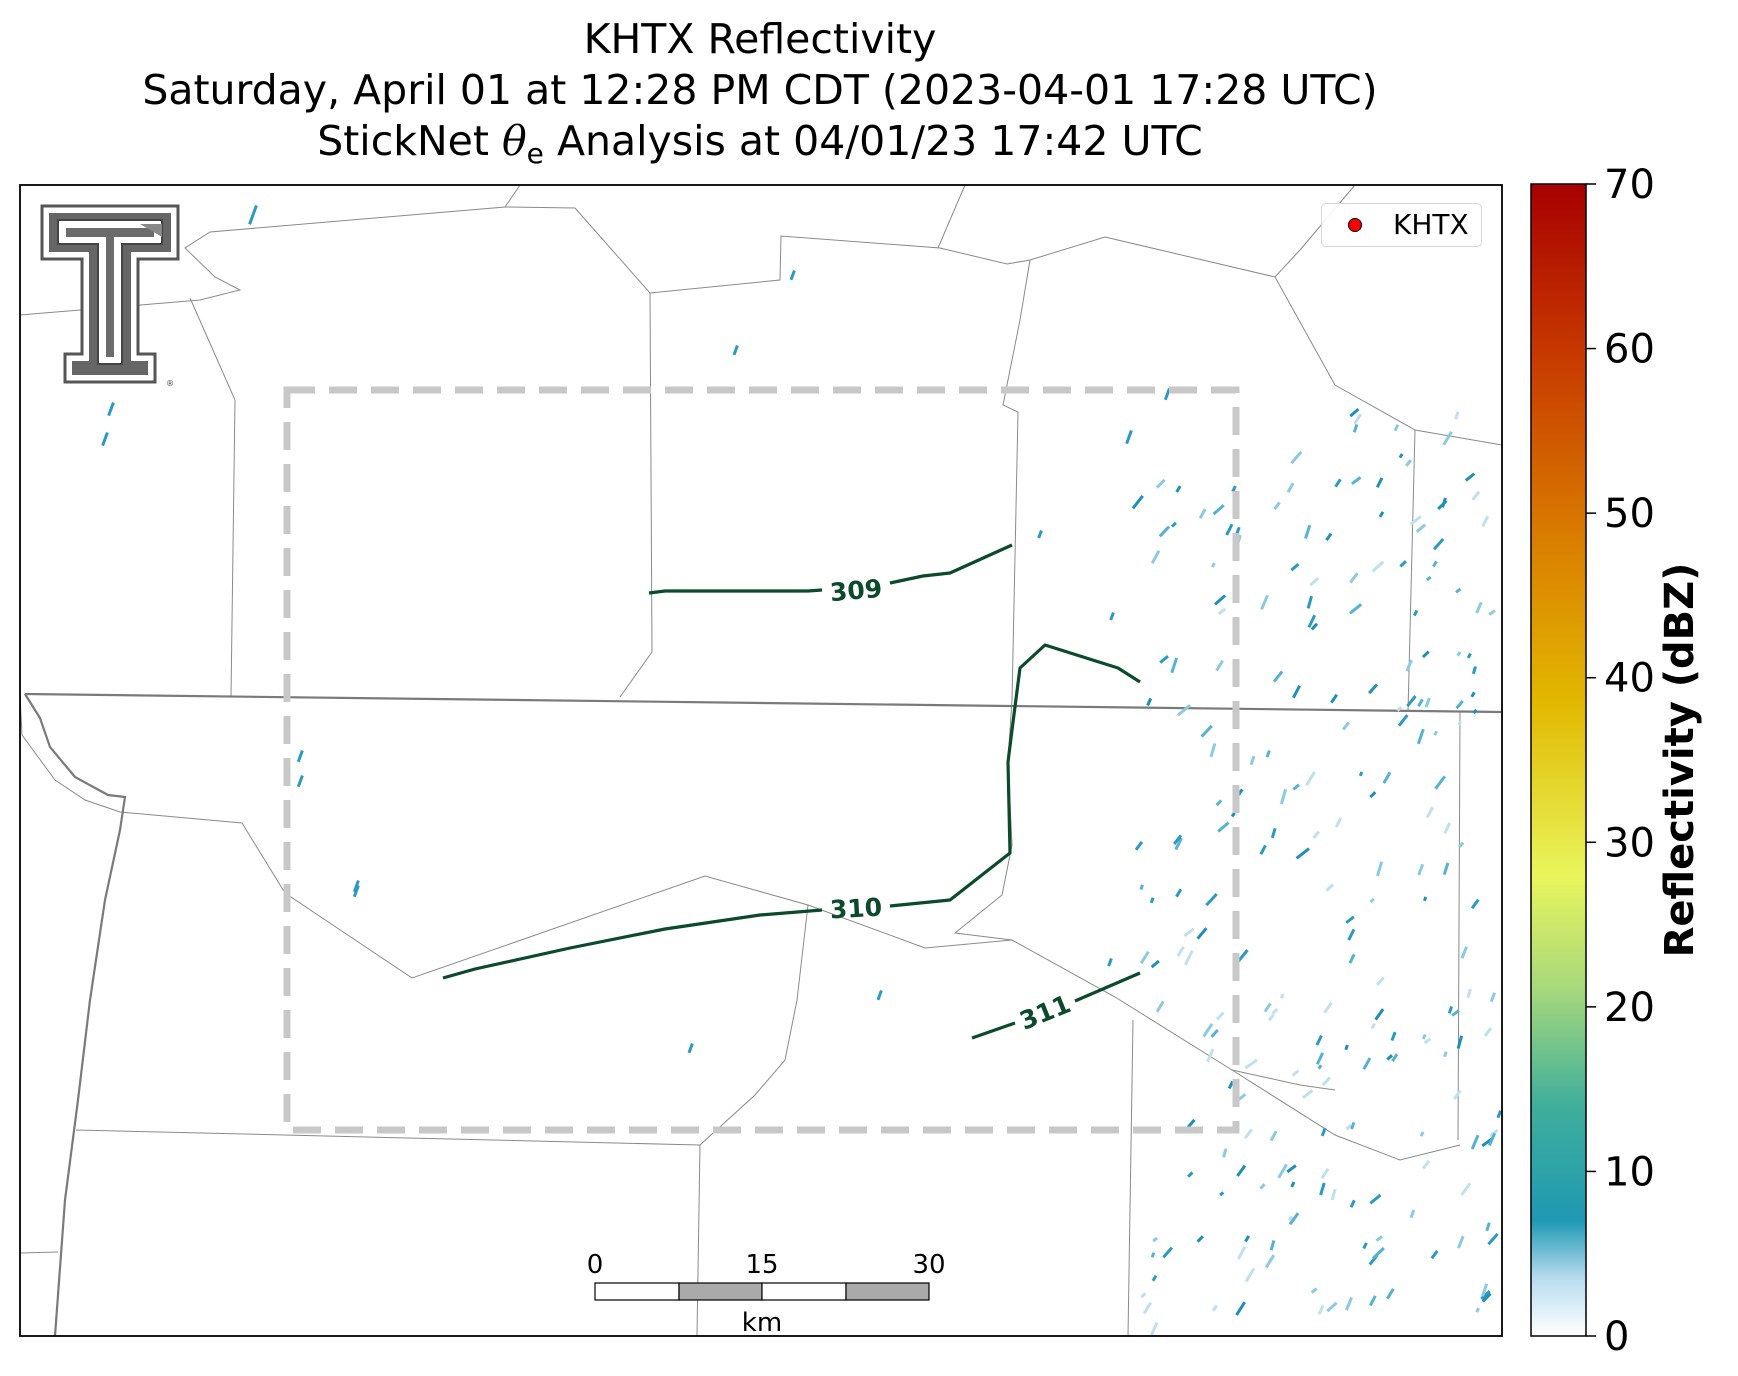  I want to click on colorbar-tick-label: 60, so click(1629, 350).